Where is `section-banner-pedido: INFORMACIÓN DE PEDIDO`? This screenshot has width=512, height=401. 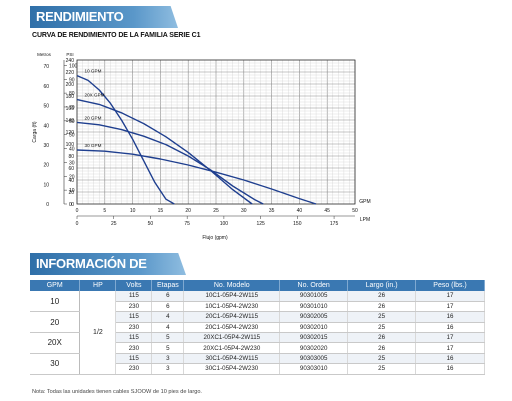 section-banner-pedido: INFORMACIÓN DE PEDIDO is located at coordinates (108, 264).